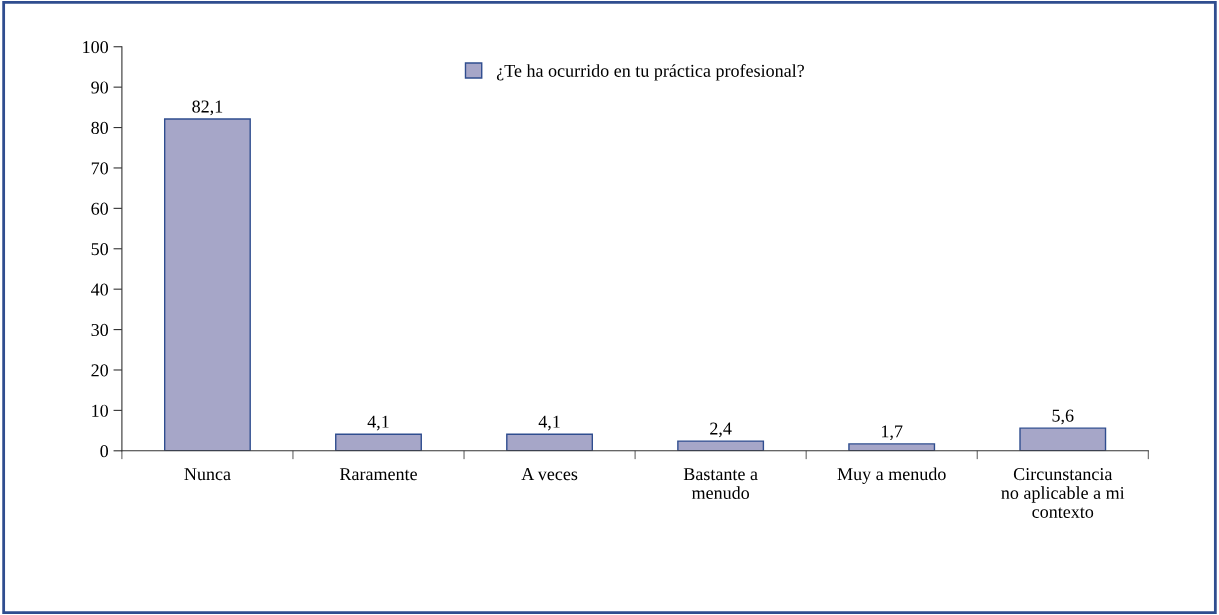  I want to click on y-tick-label: 90, so click(100, 87).